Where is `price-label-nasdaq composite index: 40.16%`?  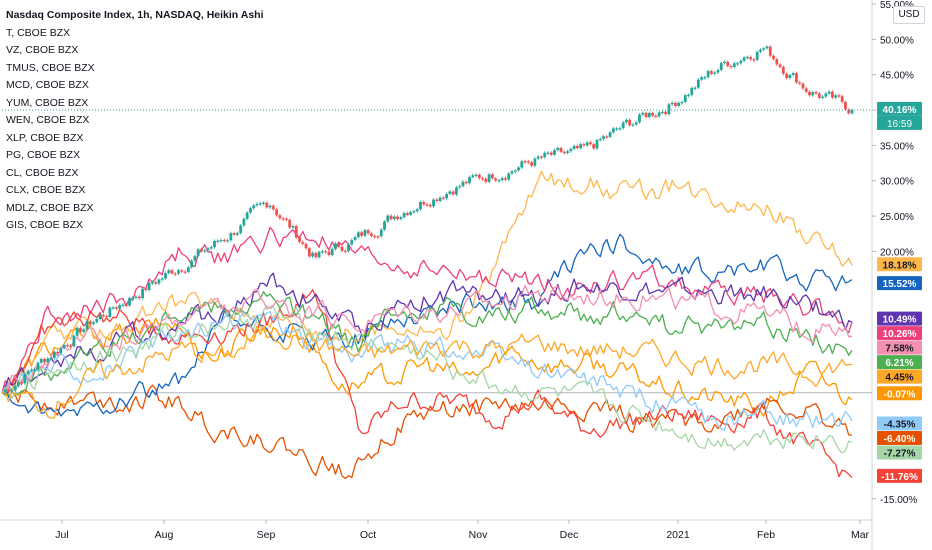
price-label-nasdaq composite index: 40.16% is located at coordinates (900, 110).